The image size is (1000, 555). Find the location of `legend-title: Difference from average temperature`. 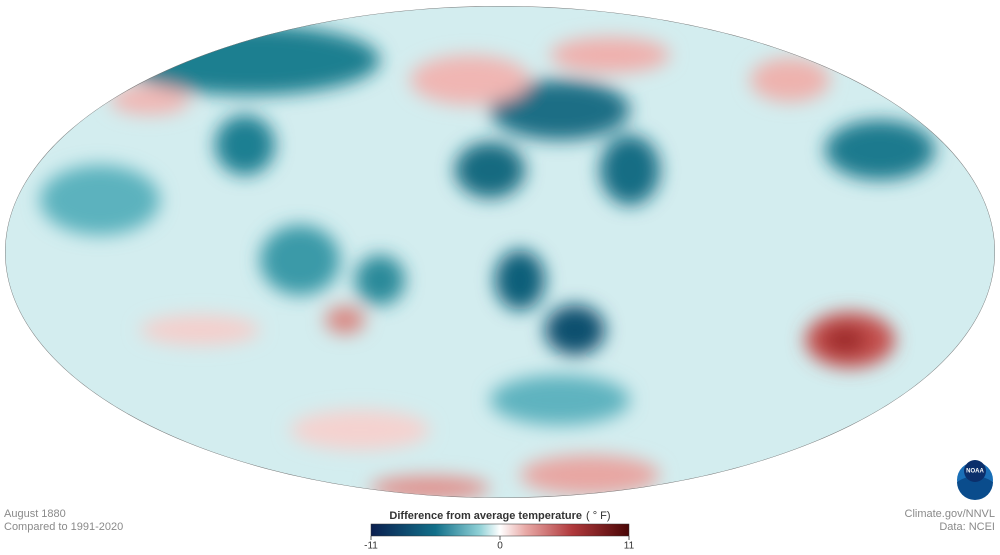

legend-title: Difference from average temperature is located at coordinates (485, 516).